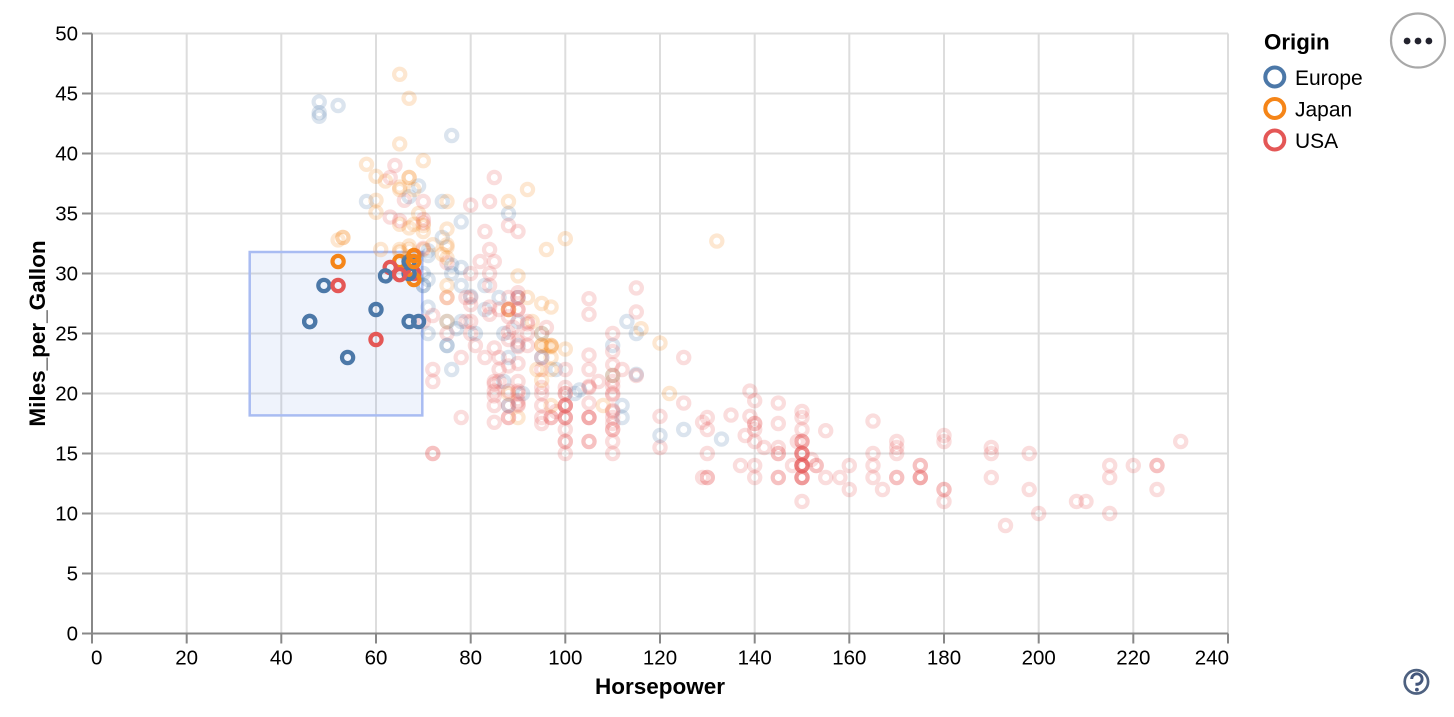 This screenshot has width=1454, height=717. I want to click on svg-text: 10, so click(66, 514).